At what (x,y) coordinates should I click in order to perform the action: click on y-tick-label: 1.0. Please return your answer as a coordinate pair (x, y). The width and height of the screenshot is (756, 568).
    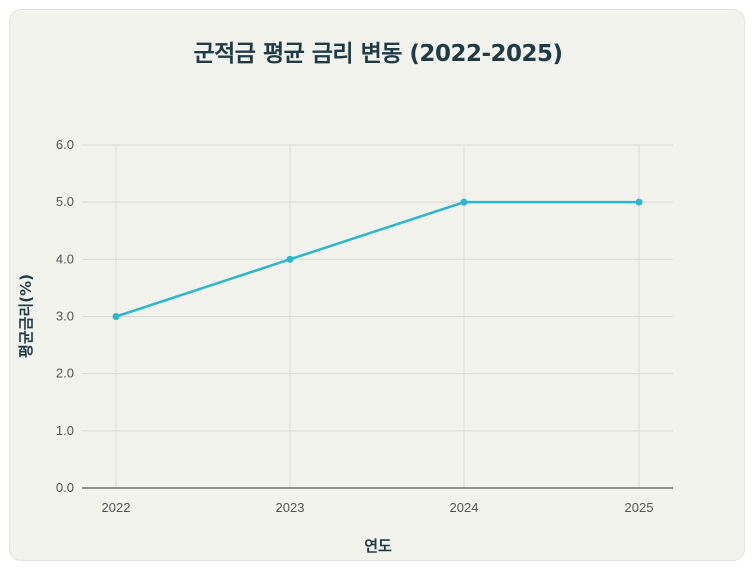
    Looking at the image, I should click on (65, 430).